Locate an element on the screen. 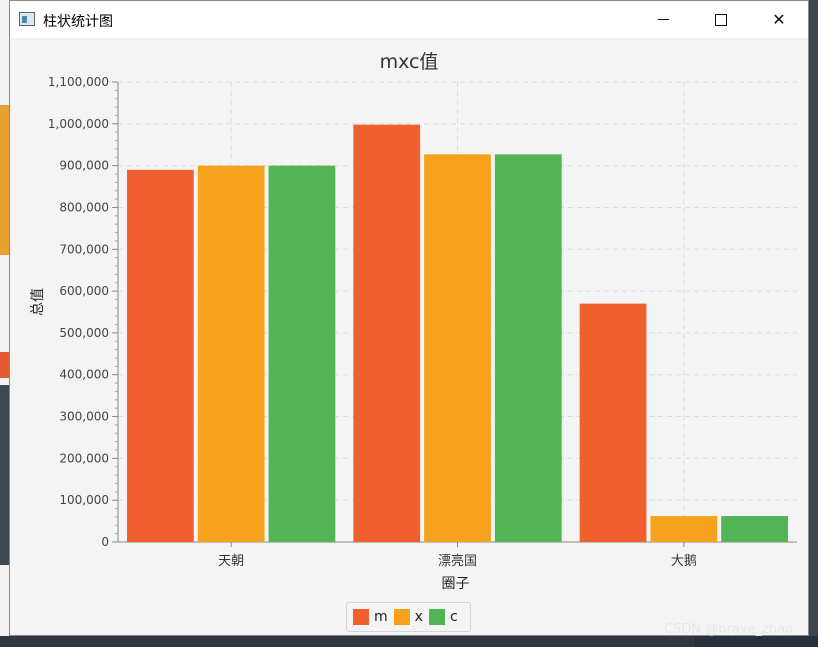 The height and width of the screenshot is (647, 818). close-icon: ✕ is located at coordinates (779, 19).